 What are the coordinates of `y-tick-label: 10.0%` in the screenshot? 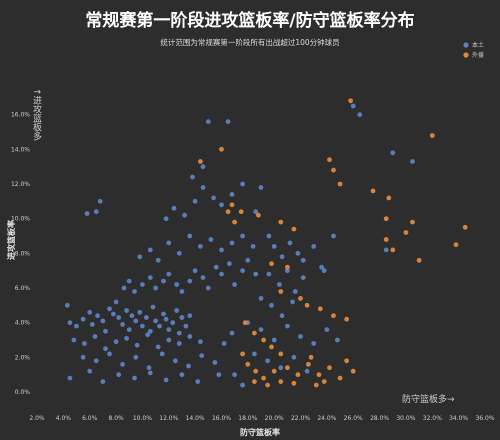 It's located at (20, 219).